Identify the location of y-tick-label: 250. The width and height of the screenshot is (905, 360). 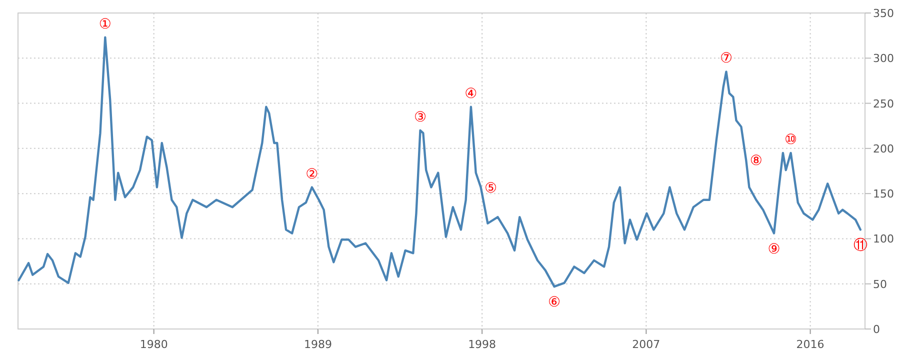
(883, 103).